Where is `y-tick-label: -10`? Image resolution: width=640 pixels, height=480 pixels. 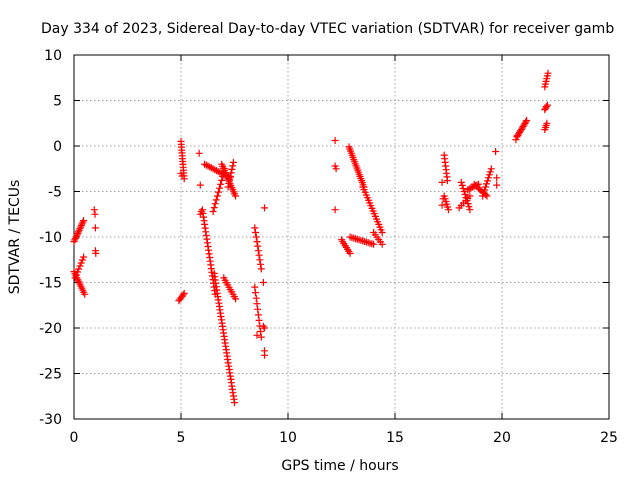 y-tick-label: -10 is located at coordinates (50, 238).